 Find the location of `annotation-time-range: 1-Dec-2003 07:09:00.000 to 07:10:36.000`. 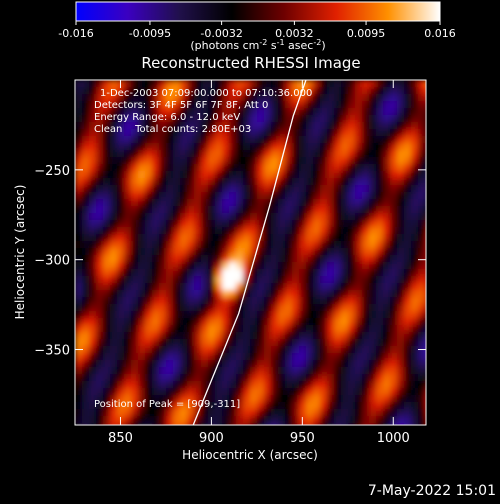

annotation-time-range: 1-Dec-2003 07:09:00.000 to 07:10:36.000 is located at coordinates (206, 93).